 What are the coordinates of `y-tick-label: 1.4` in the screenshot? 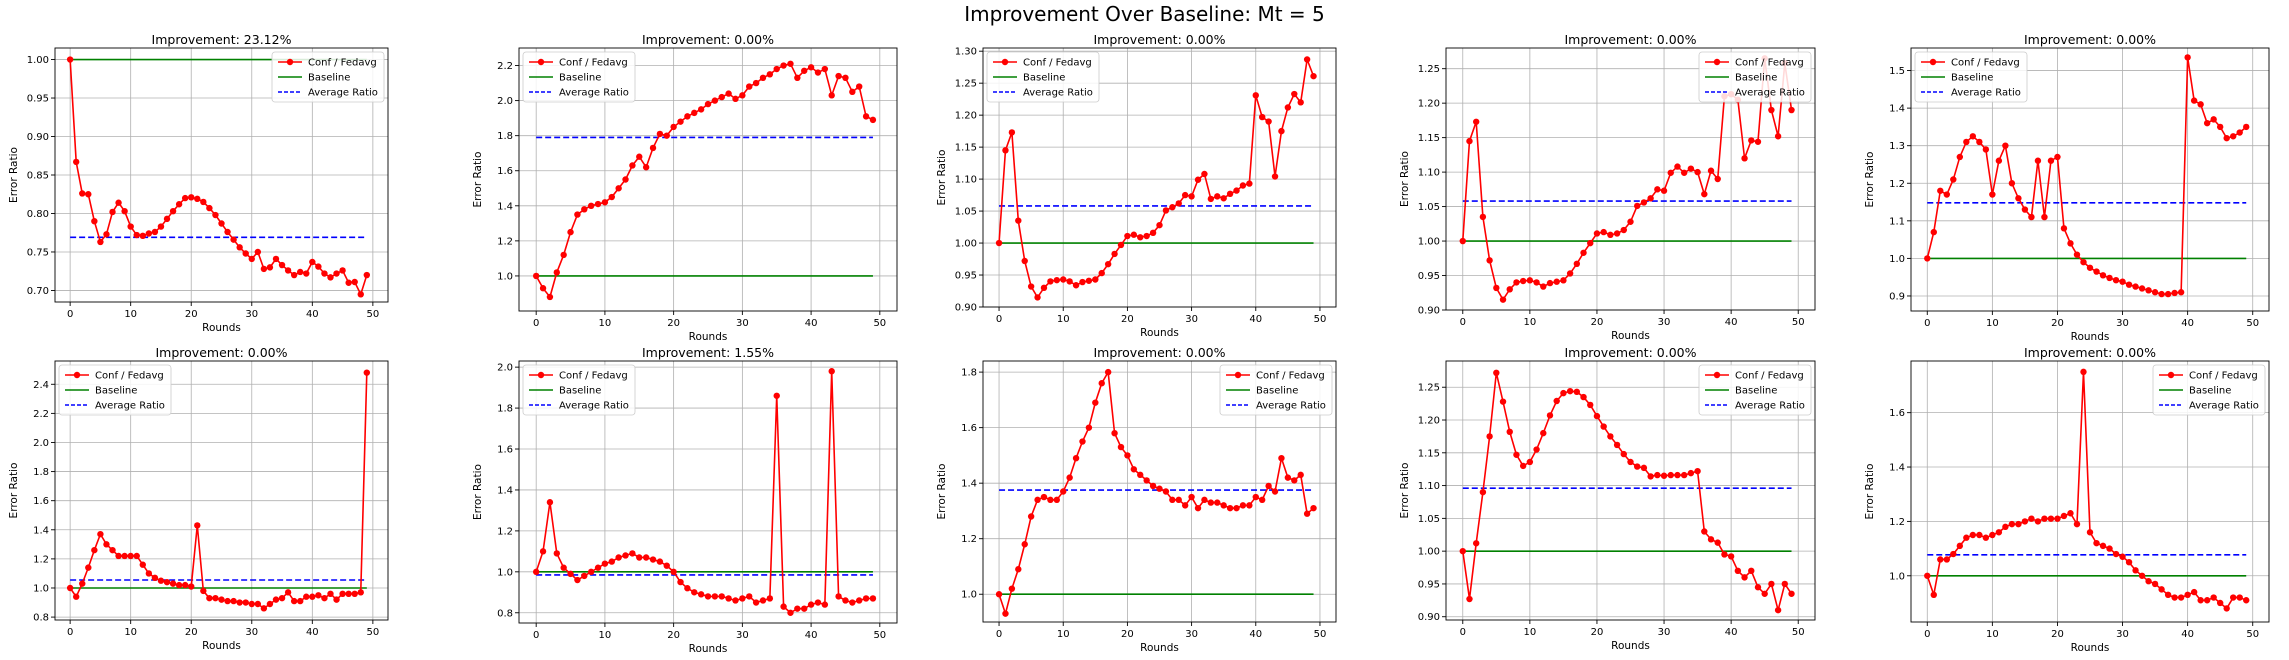 It's located at (1897, 109).